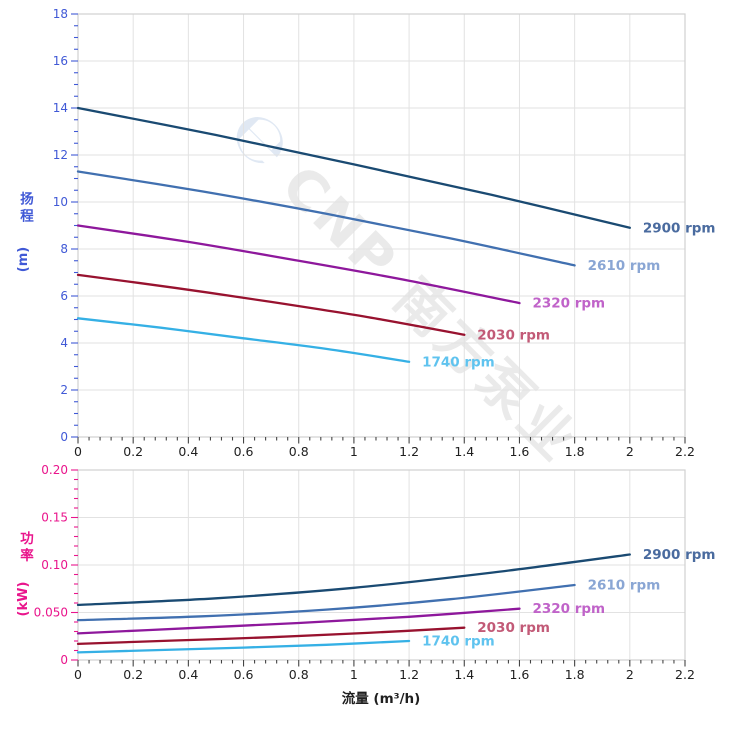 This screenshot has height=753, width=747. I want to click on y-axis-title: 率, so click(27, 555).